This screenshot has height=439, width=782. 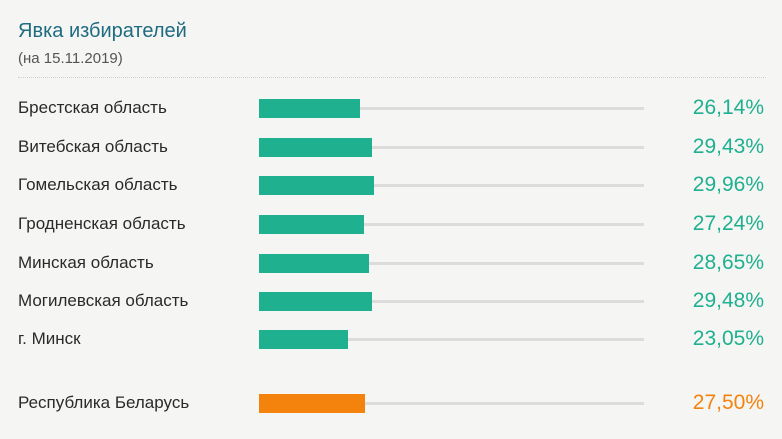 I want to click on row-label: Брестская область, so click(x=92, y=107).